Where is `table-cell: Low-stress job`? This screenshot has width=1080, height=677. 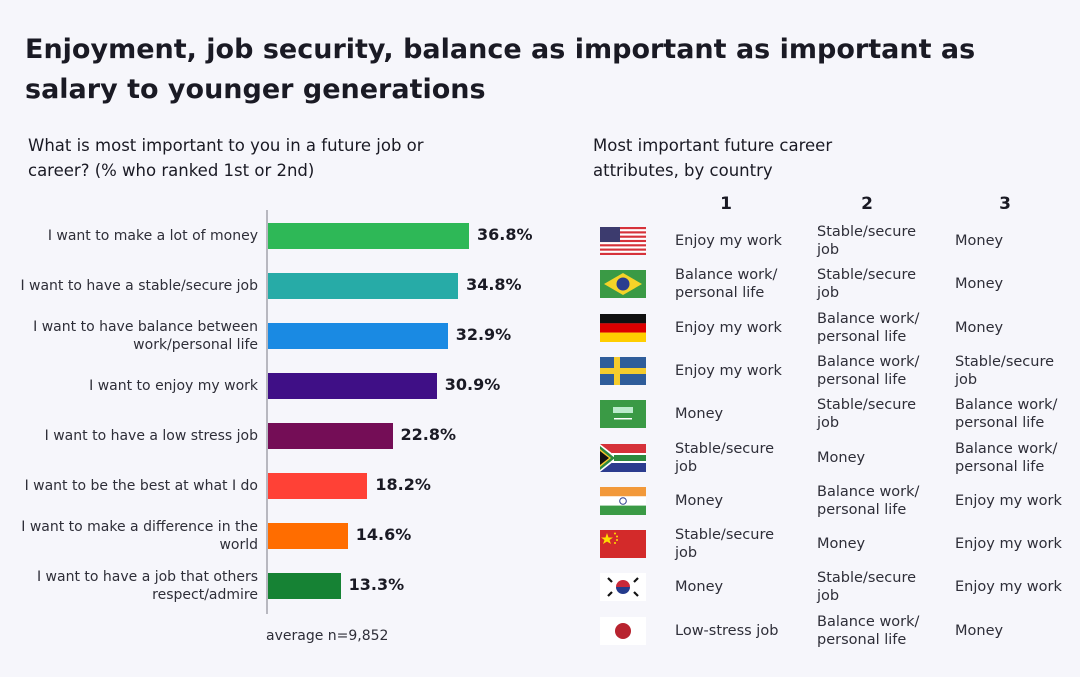 table-cell: Low-stress job is located at coordinates (727, 630).